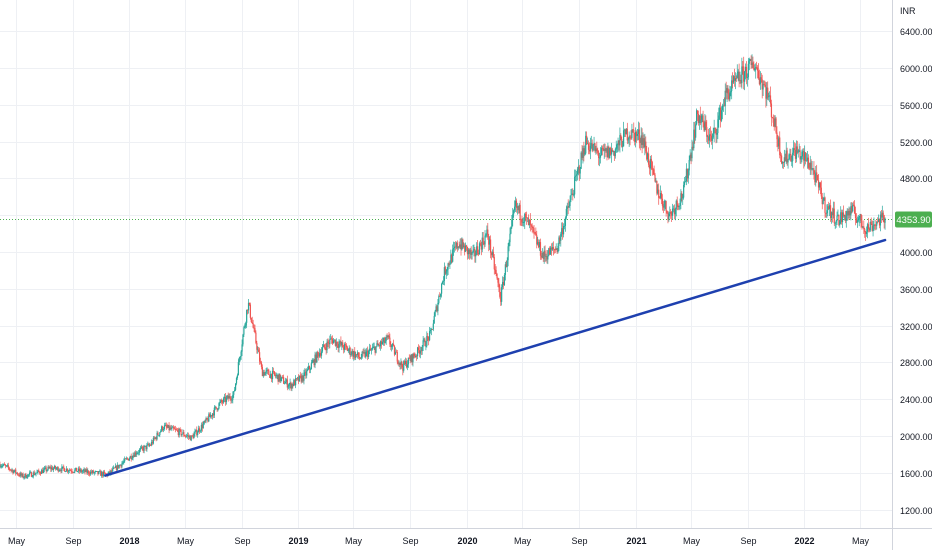  I want to click on y-tick-label: 1200.00, so click(916, 511).